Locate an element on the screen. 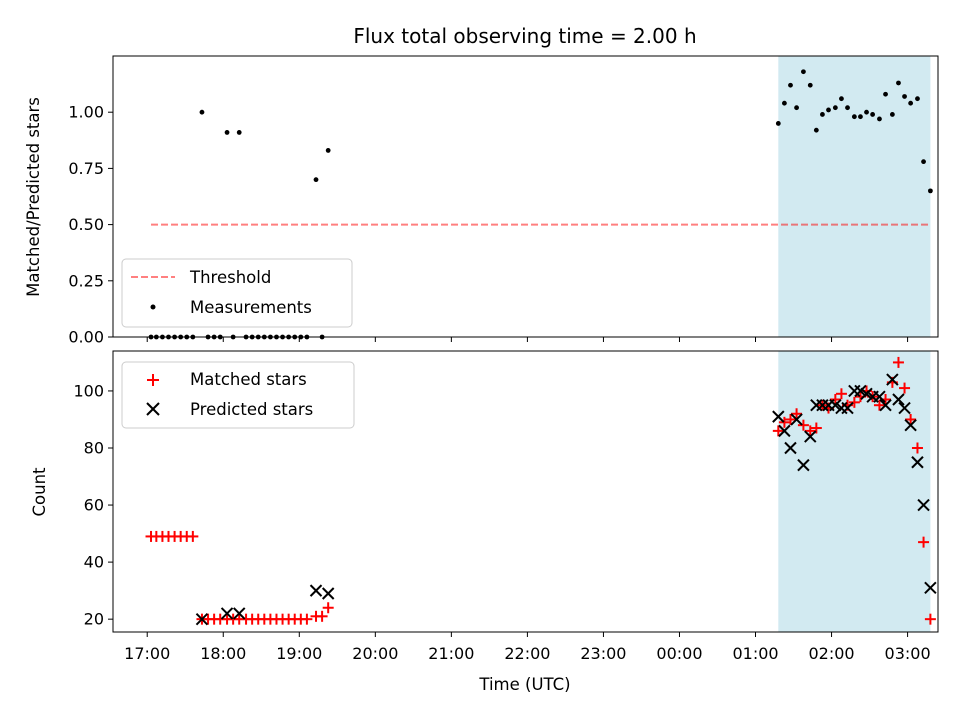 This screenshot has width=960, height=720. x-tick-label: 22:00 is located at coordinates (527, 653).